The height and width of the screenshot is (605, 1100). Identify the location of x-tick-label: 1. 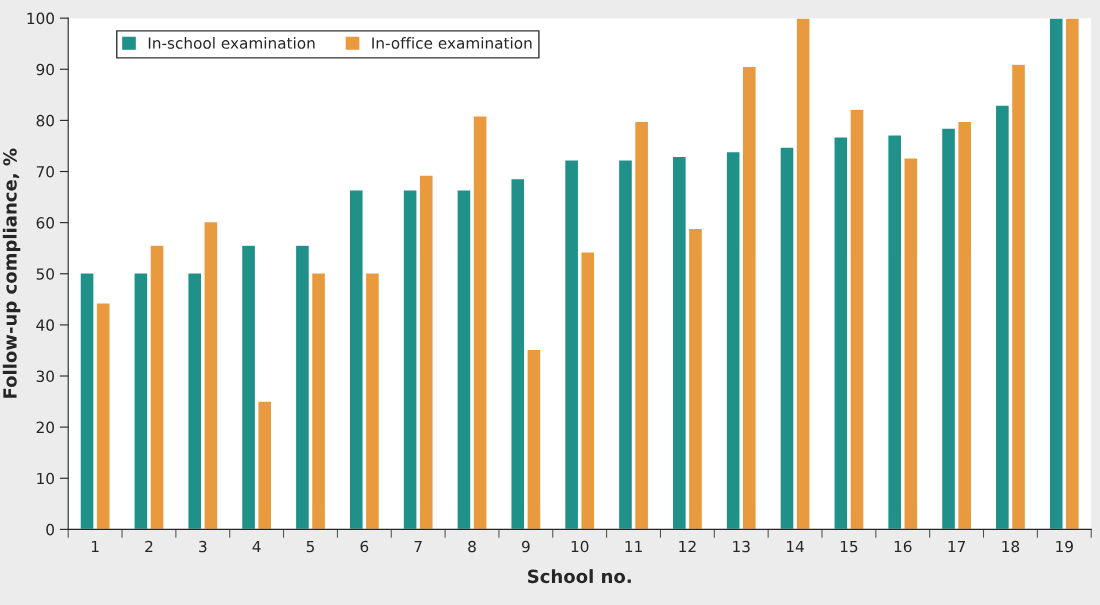
(95, 546).